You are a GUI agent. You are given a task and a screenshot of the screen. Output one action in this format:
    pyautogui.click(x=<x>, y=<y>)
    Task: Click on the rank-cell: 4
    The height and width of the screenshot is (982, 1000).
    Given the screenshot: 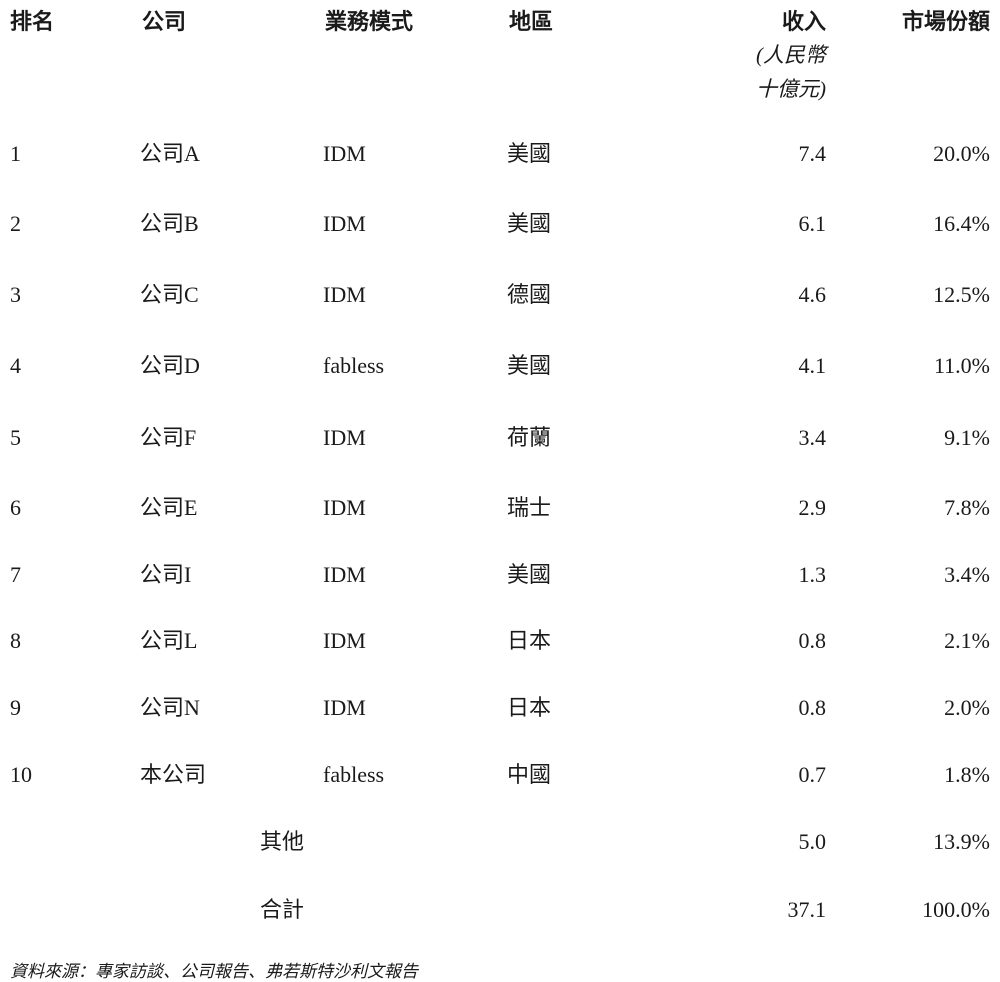 What is the action you would take?
    pyautogui.click(x=15, y=365)
    